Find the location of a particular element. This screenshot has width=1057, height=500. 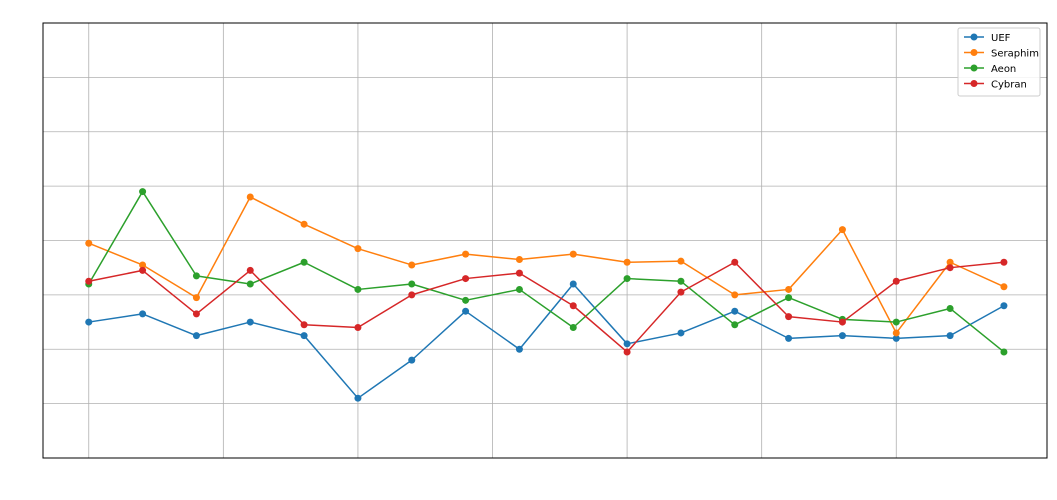

legend-marker-uef is located at coordinates (974, 37).